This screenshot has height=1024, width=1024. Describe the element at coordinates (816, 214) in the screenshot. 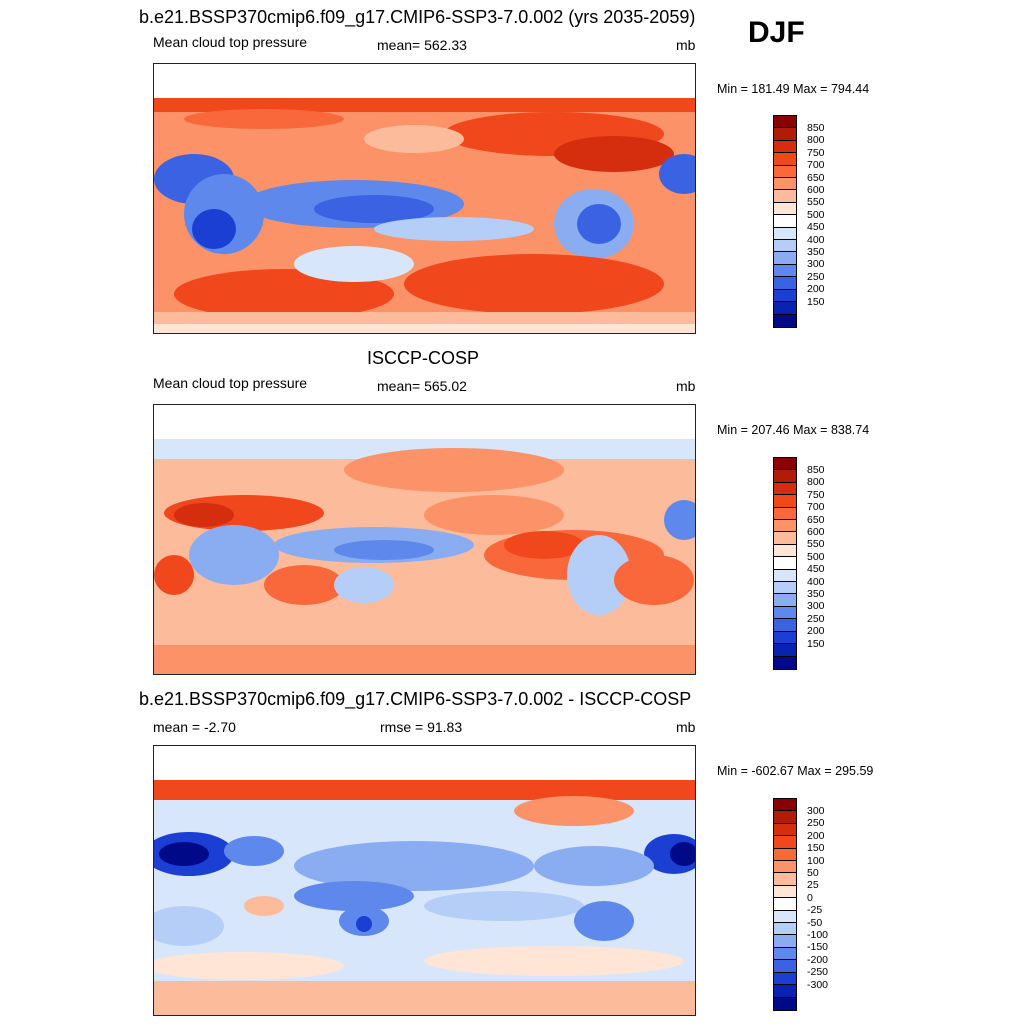

I see `colorbar-tick-label: 500` at that location.